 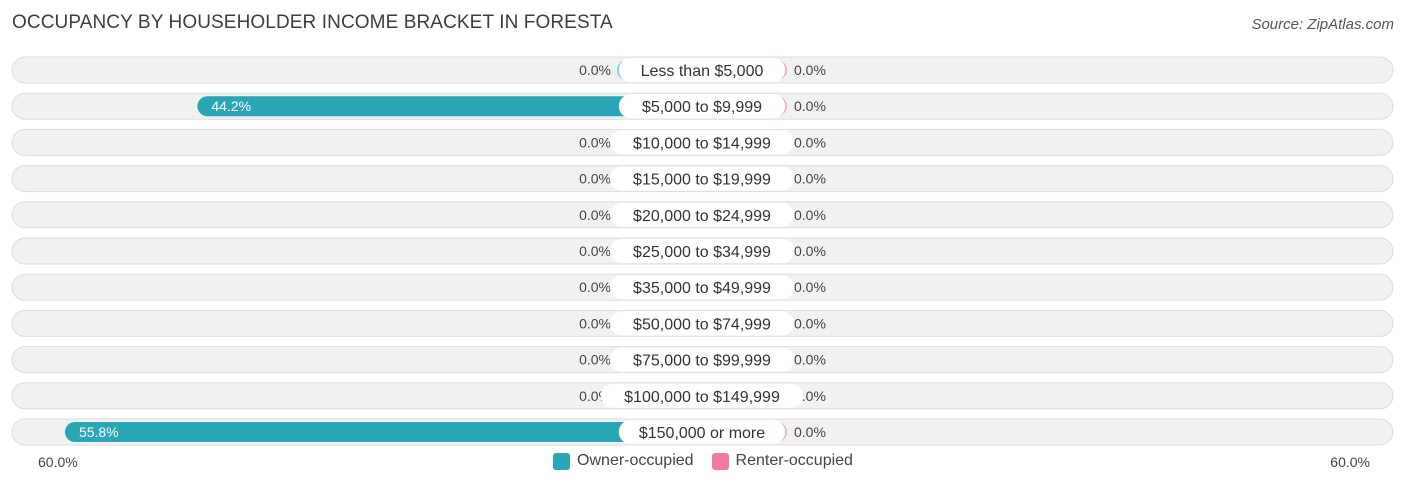 I want to click on category-label: $50,000 to $74,999, so click(x=702, y=324).